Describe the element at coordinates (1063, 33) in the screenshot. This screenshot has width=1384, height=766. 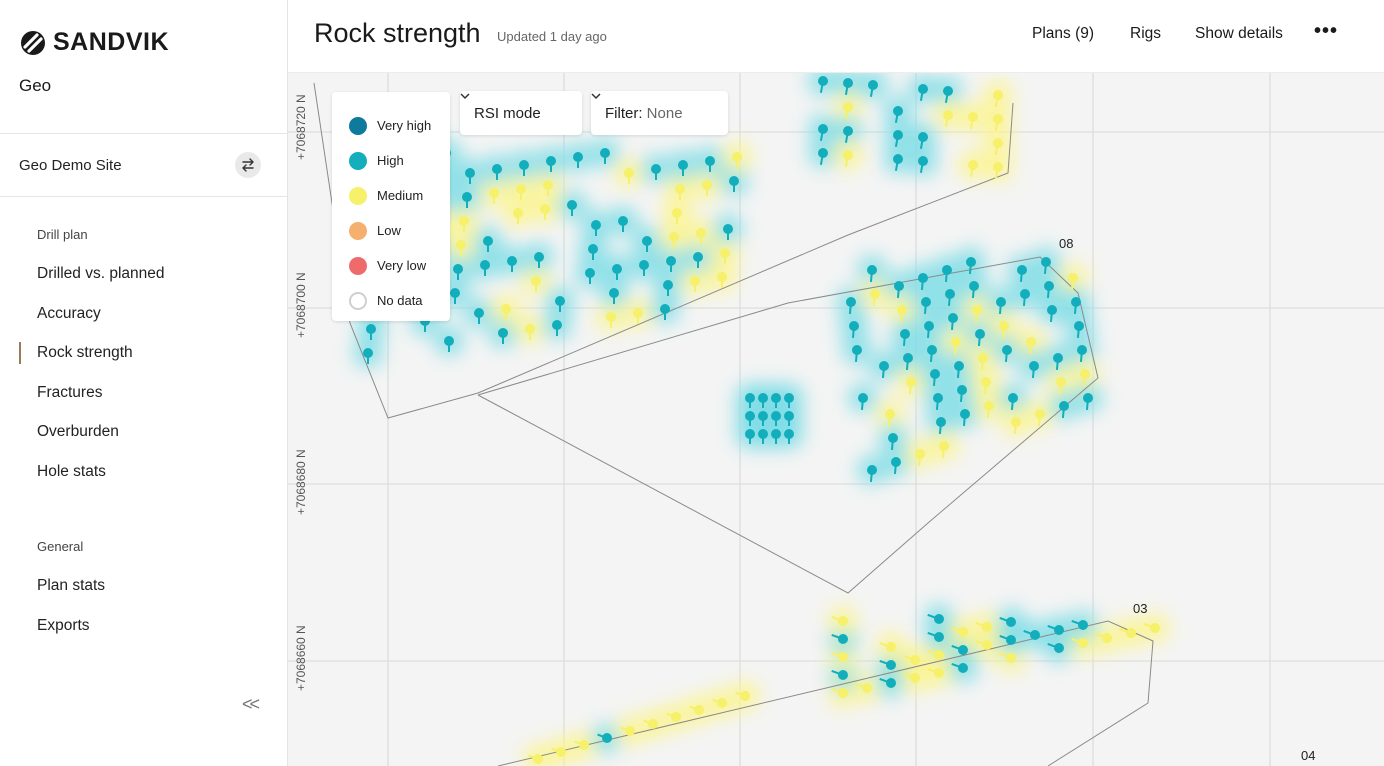
I see `plans-link: Plans (9)` at that location.